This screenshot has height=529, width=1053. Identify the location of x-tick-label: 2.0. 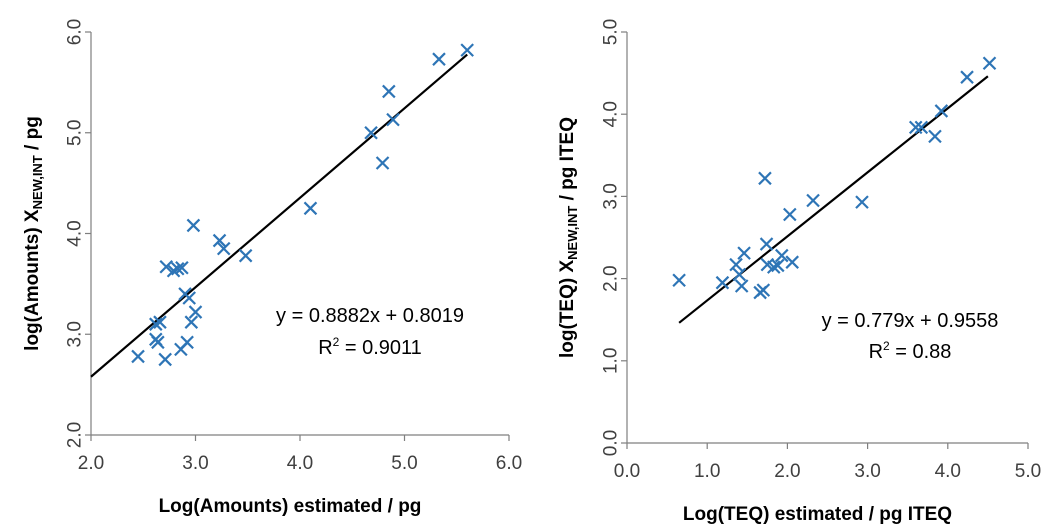
(787, 471).